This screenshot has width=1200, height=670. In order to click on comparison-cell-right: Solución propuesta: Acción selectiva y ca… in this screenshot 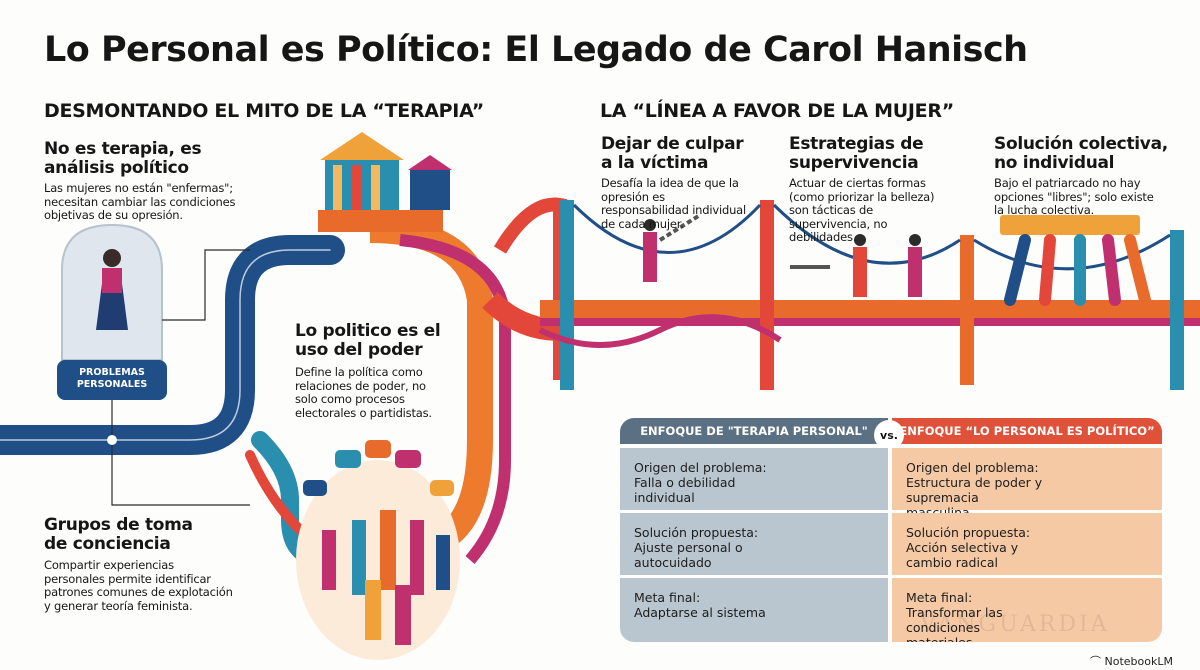, I will do `click(1027, 544)`.